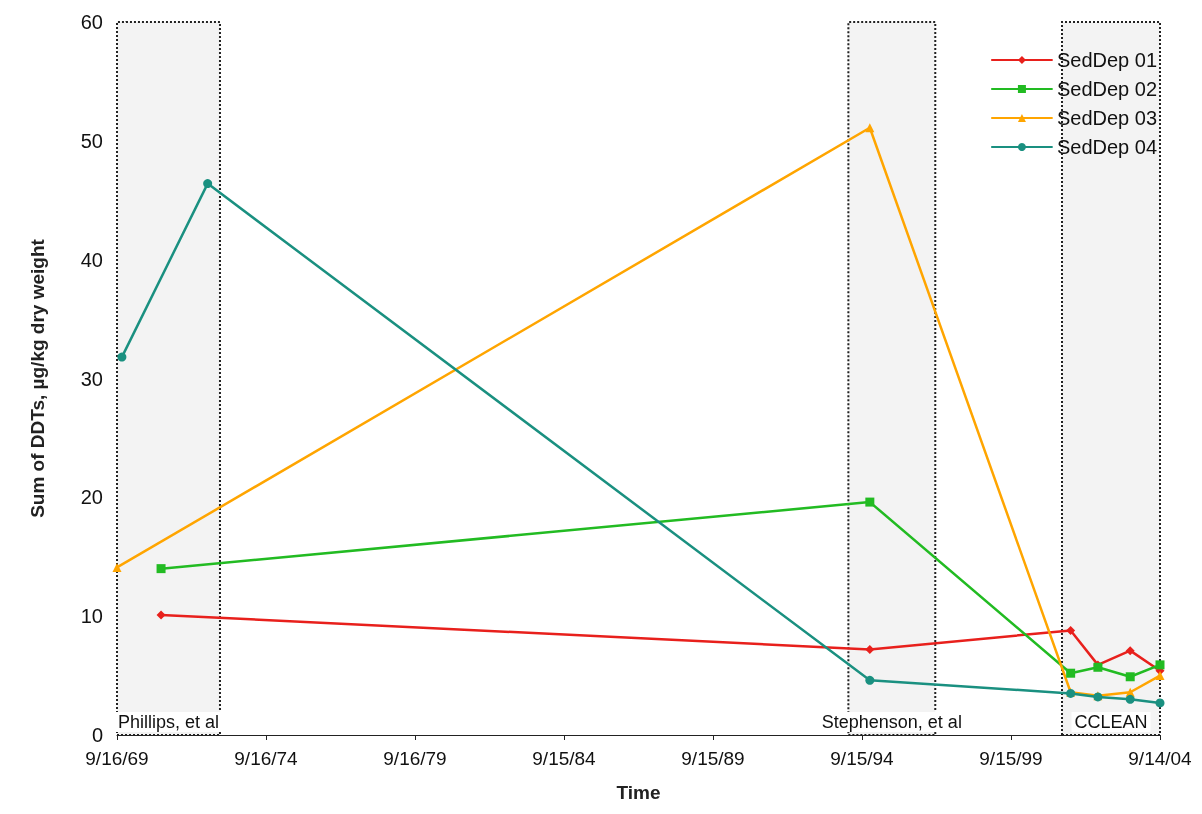 This screenshot has width=1202, height=814. Describe the element at coordinates (564, 758) in the screenshot. I see `x-tick-label: 9/15/84` at that location.